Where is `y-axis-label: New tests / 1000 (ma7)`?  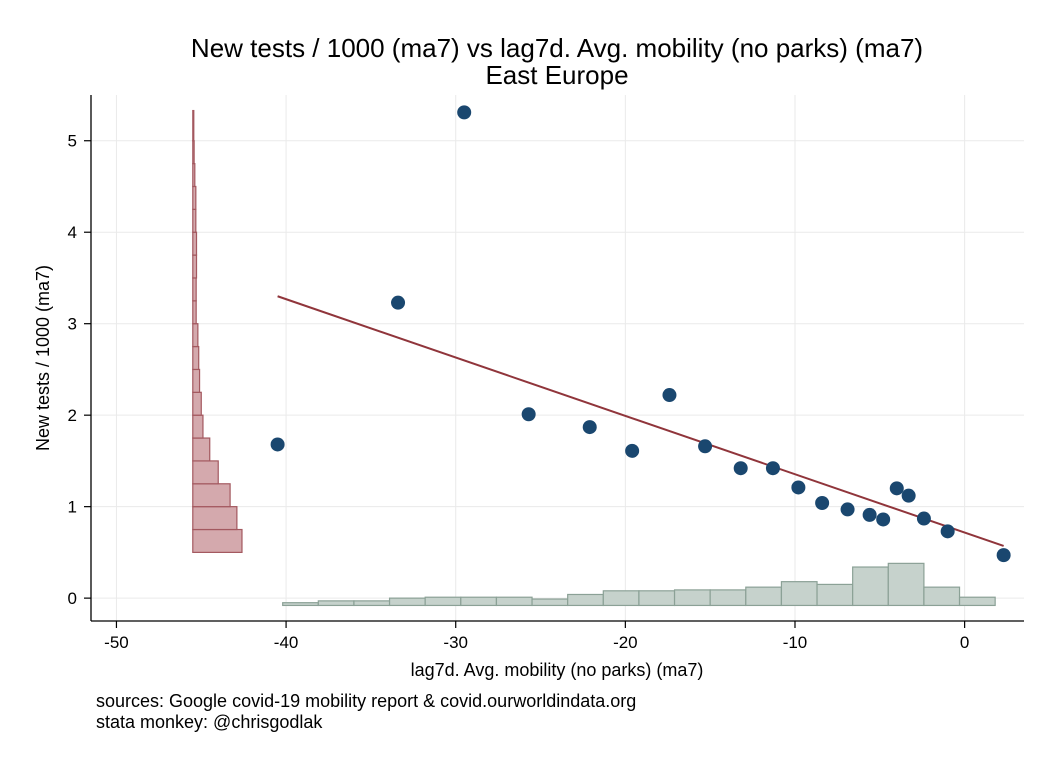
y-axis-label: New tests / 1000 (ma7) is located at coordinates (43, 358).